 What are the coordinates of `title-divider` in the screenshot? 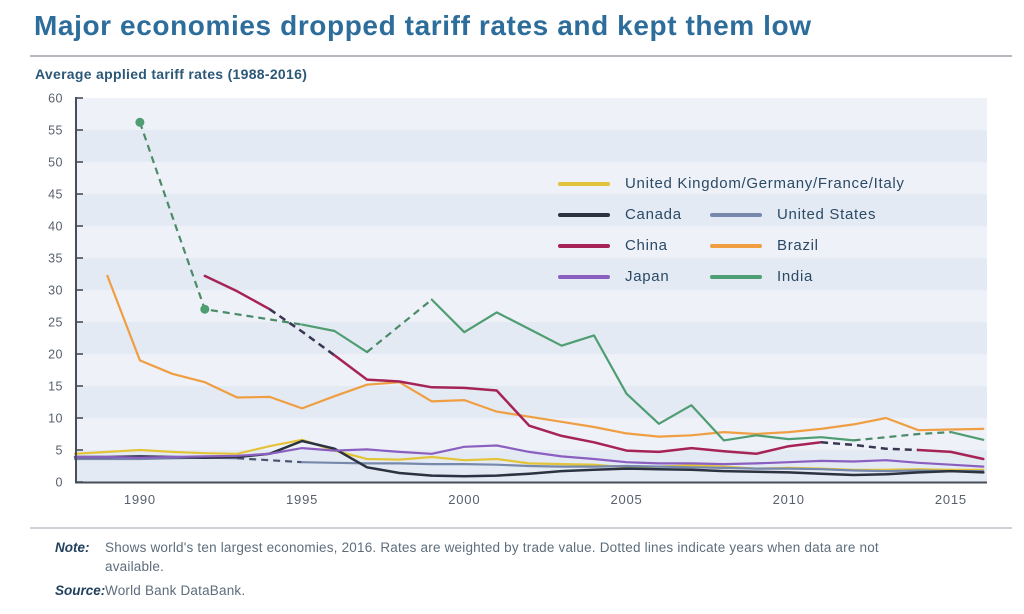 It's located at (521, 56).